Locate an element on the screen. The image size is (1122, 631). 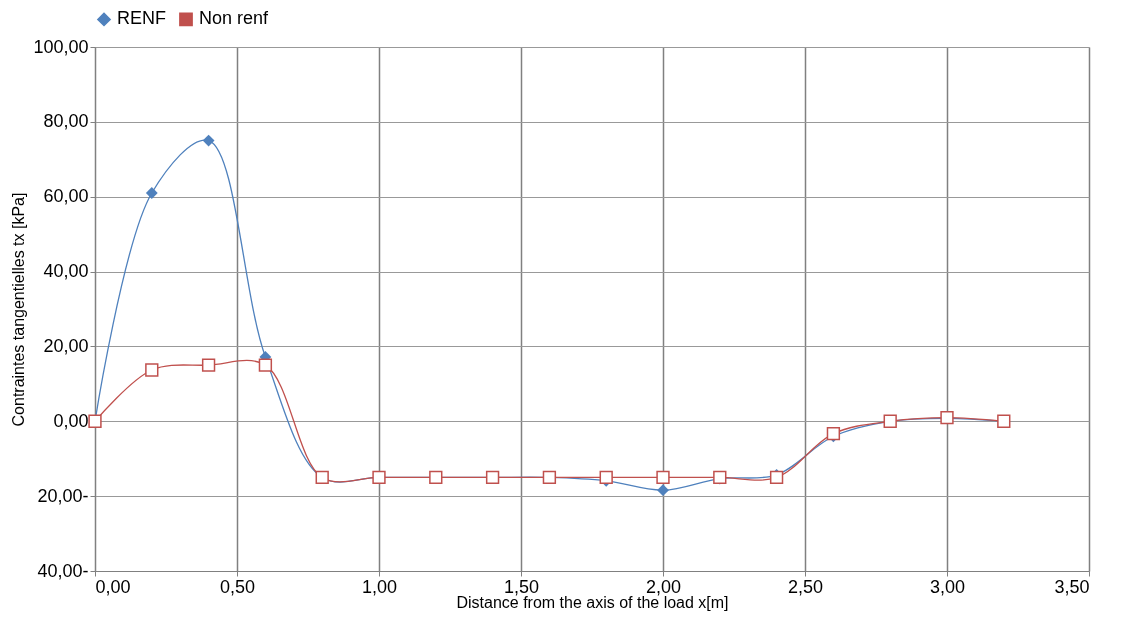
y-tick-label: 100,00 is located at coordinates (61, 46).